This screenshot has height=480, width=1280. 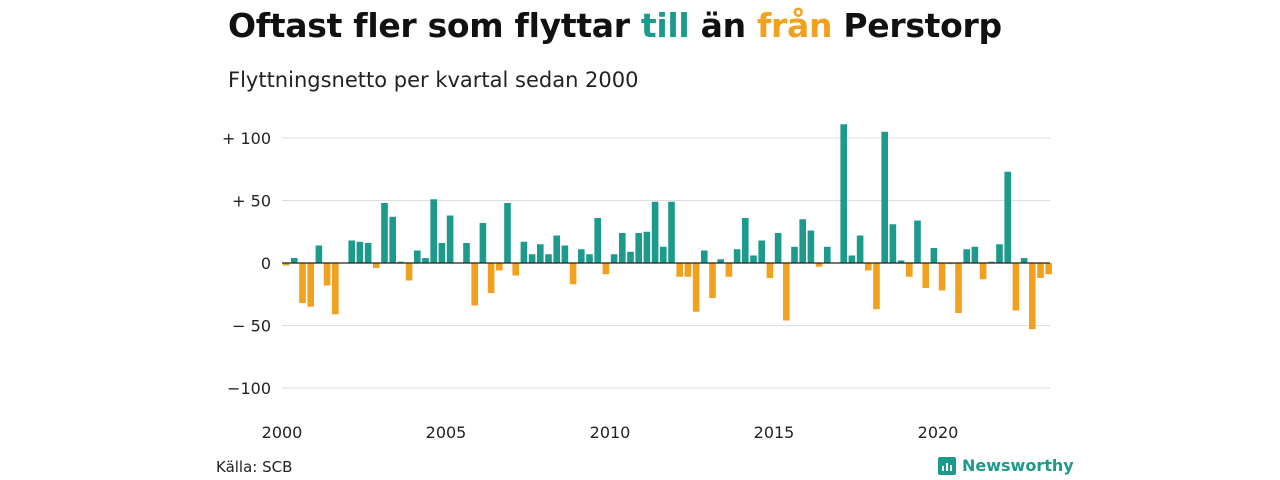 I want to click on x-tick-label: 2015, so click(x=774, y=432).